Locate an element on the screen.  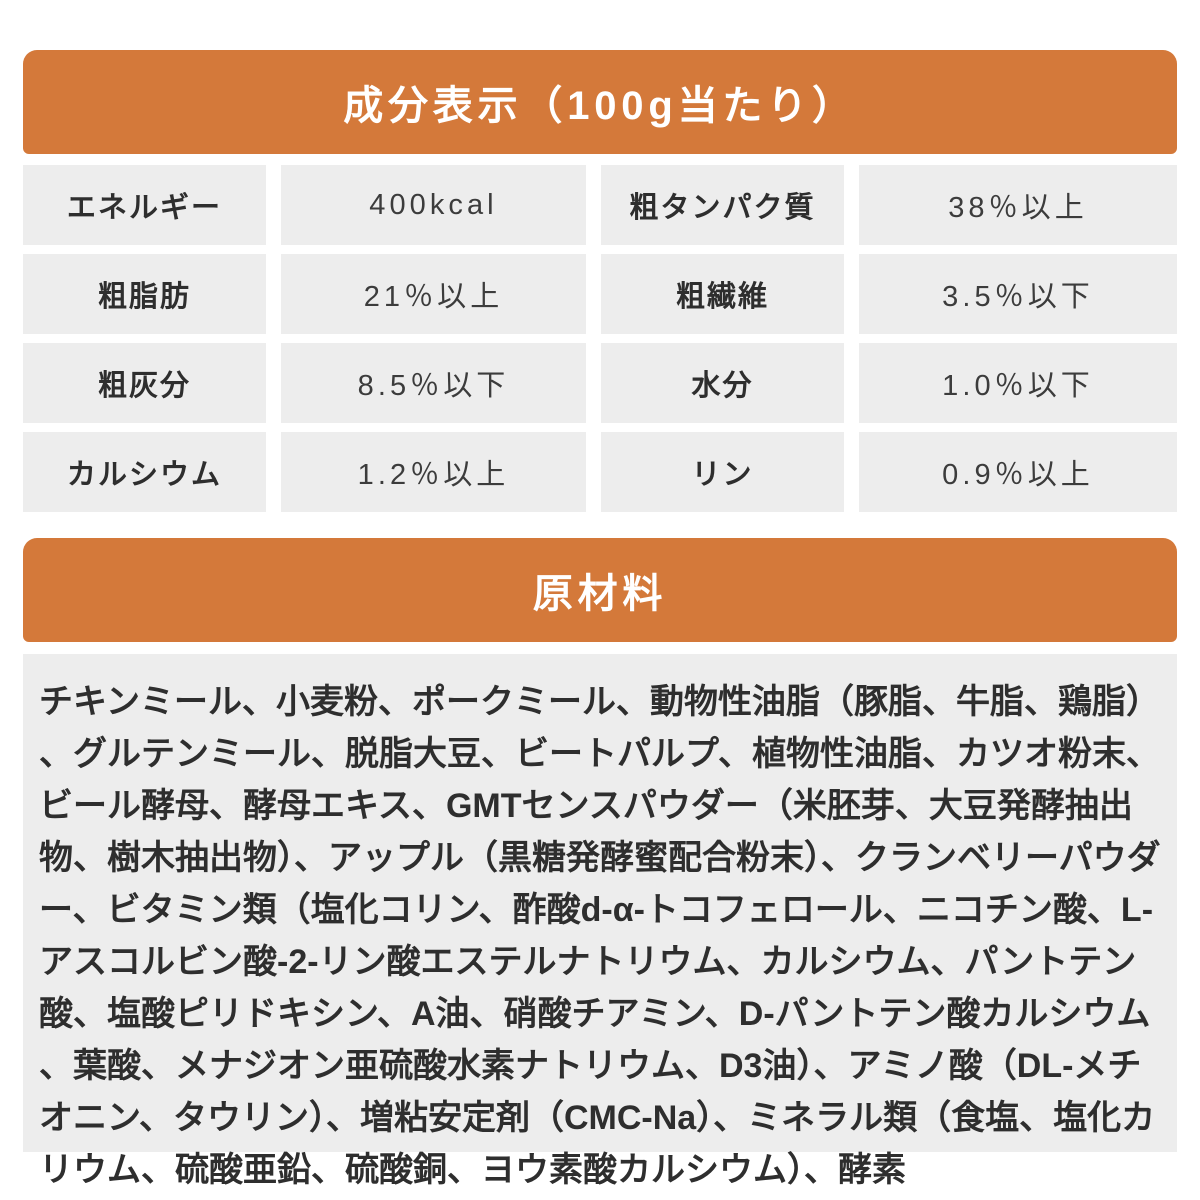
nutrient-value-crude-fiber: 3.5％以下 is located at coordinates (1018, 294).